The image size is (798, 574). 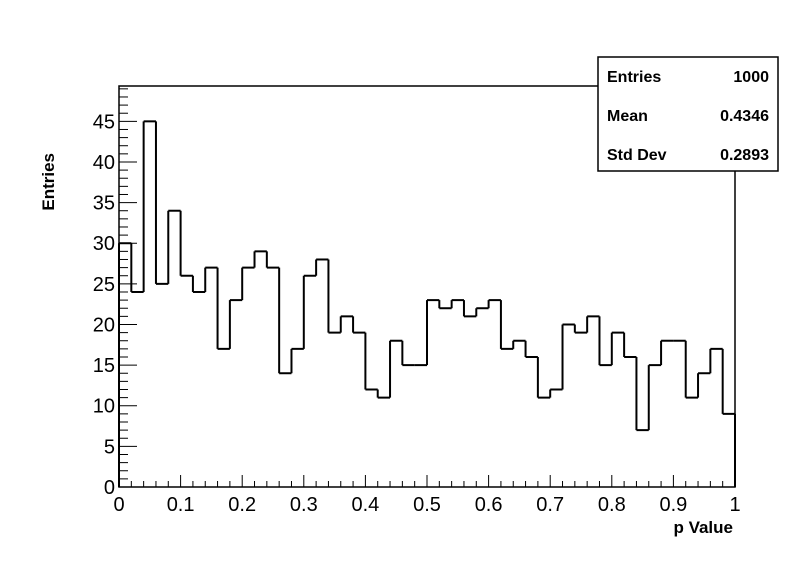 I want to click on y-tick-label: 35, so click(x=104, y=204).